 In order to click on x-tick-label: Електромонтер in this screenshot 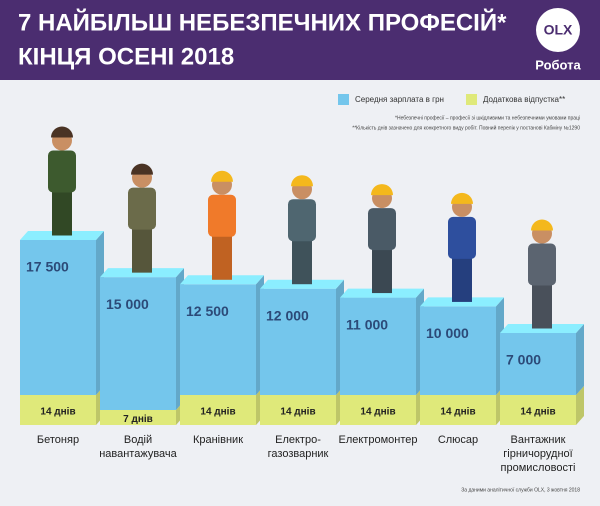, I will do `click(378, 440)`.